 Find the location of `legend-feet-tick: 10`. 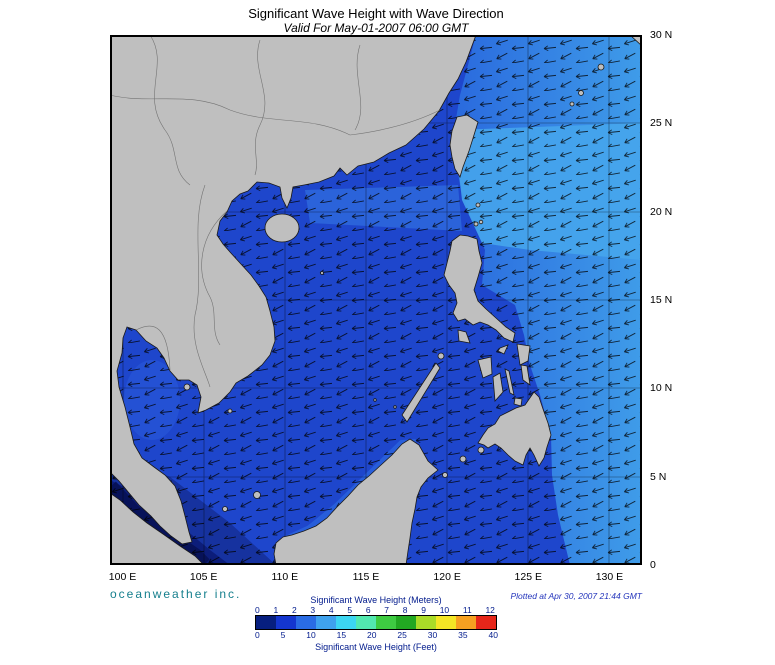

legend-feet-tick: 10 is located at coordinates (311, 635).